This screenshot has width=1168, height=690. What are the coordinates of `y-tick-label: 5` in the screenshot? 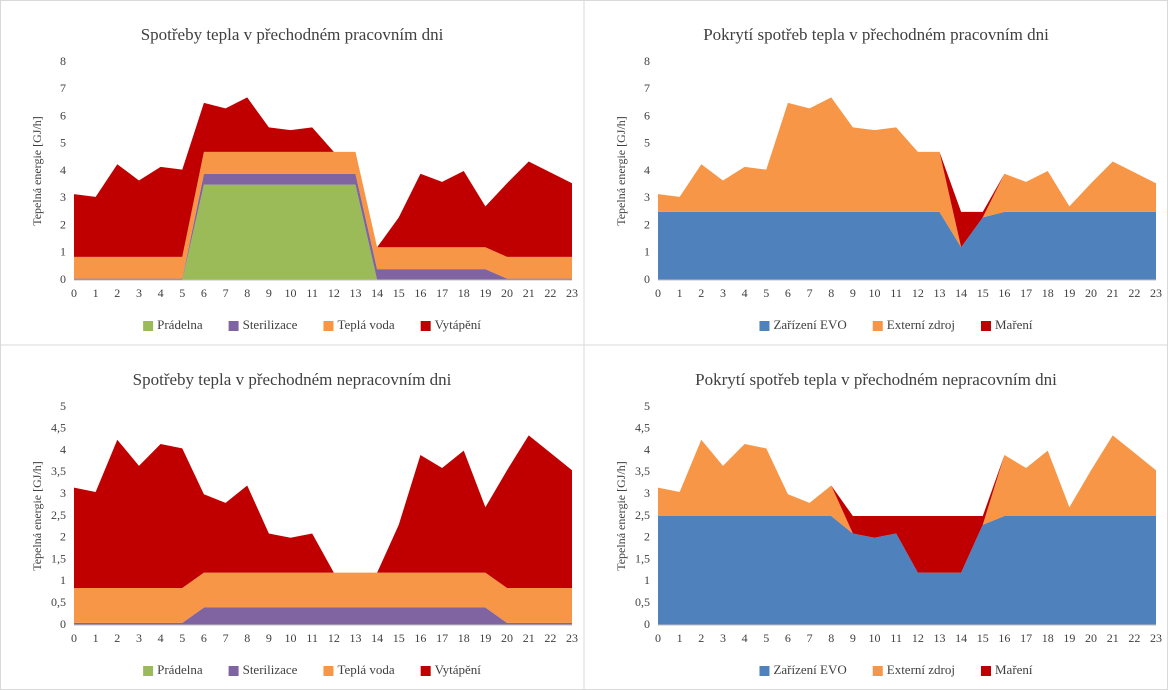 It's located at (647, 143).